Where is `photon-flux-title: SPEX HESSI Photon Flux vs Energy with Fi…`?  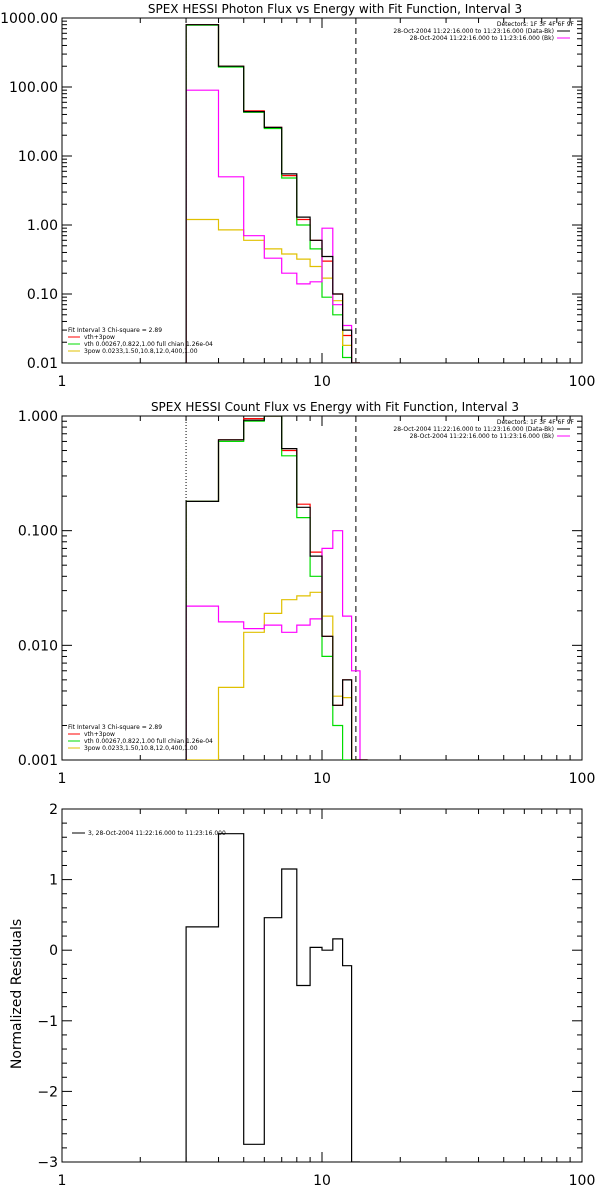 photon-flux-title: SPEX HESSI Photon Flux vs Energy with Fi… is located at coordinates (335, 9).